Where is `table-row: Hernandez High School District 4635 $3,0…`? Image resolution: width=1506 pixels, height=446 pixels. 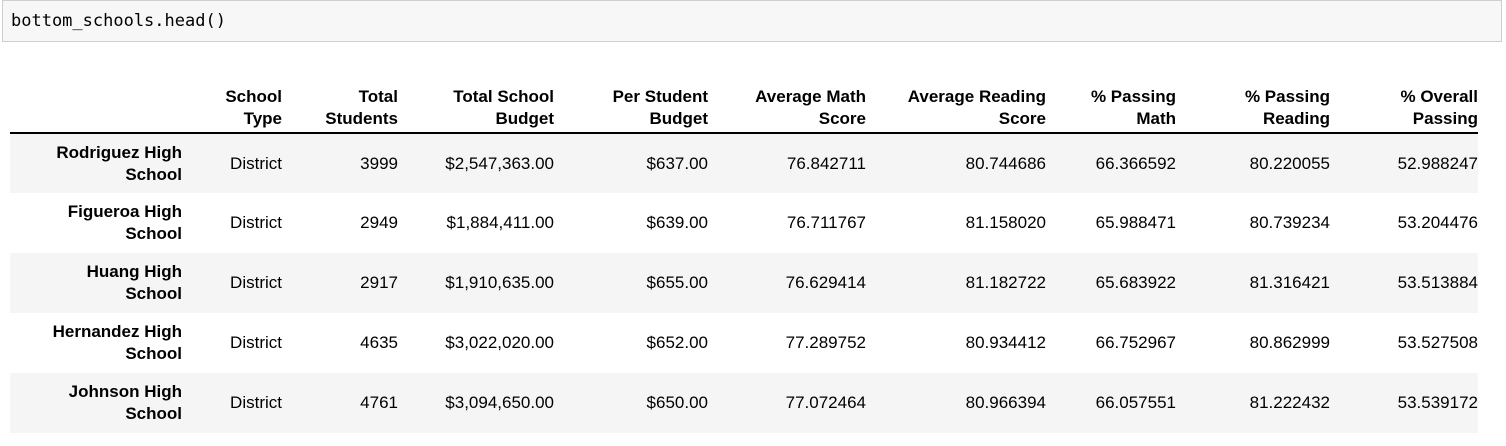
table-row: Hernandez High School District 4635 $3,0… is located at coordinates (744, 343).